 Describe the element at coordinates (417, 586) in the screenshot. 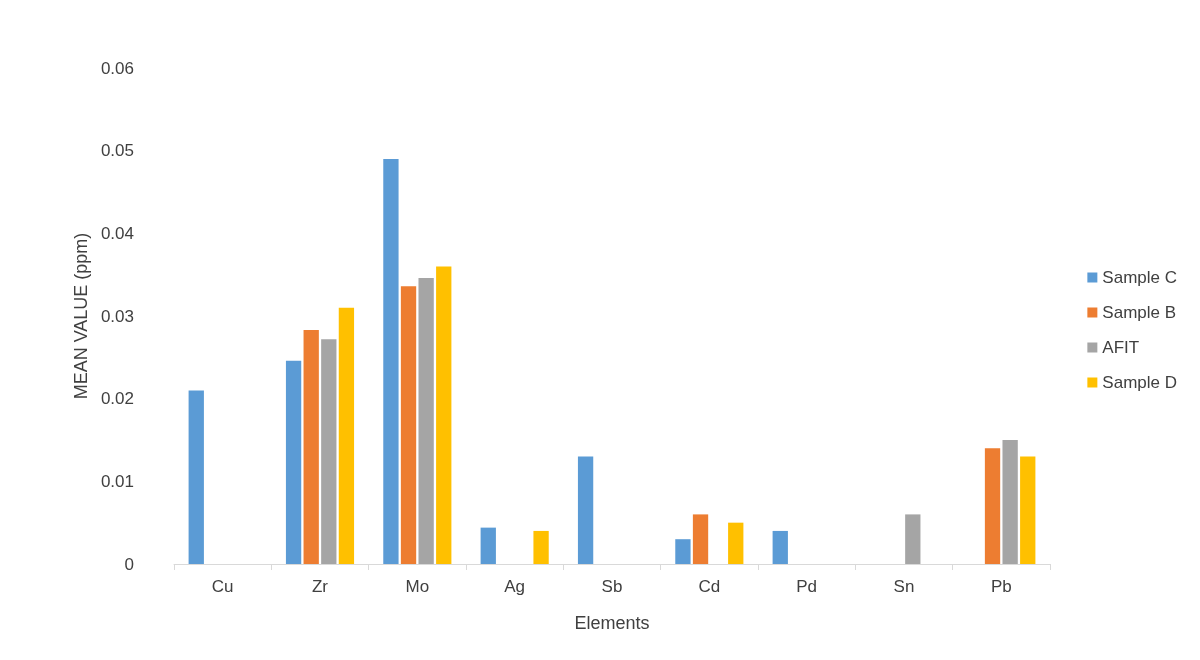

I see `x-tick-label: Mo` at that location.